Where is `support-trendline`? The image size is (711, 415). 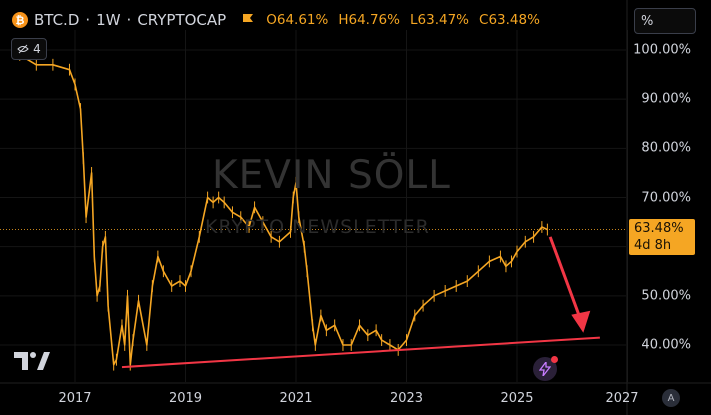
support-trendline is located at coordinates (360, 352).